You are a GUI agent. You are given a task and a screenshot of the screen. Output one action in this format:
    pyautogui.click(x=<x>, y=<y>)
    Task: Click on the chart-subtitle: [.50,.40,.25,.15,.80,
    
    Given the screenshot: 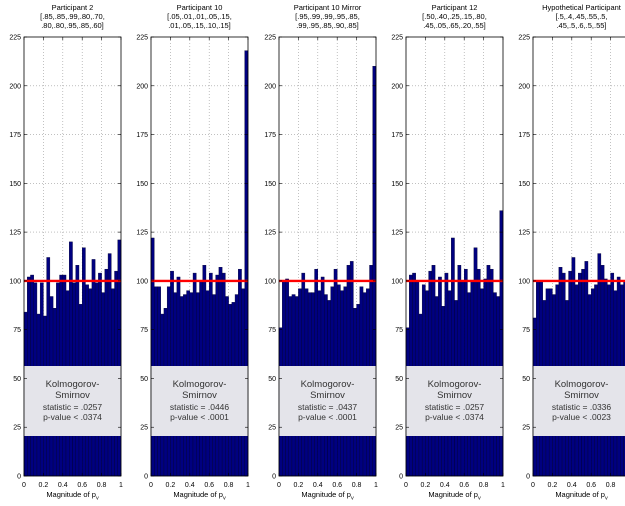 What is the action you would take?
    pyautogui.click(x=454, y=16)
    